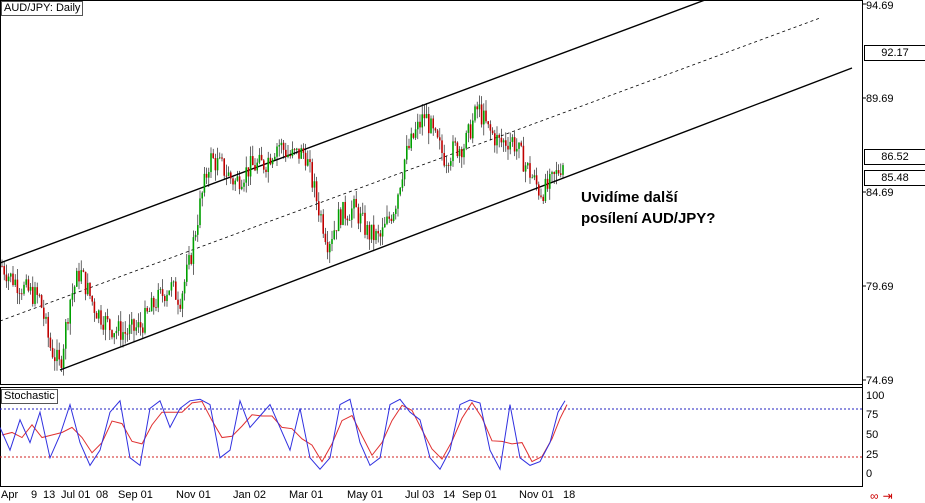 The image size is (925, 503). Describe the element at coordinates (135, 495) in the screenshot. I see `time-axis-label: Sep 01` at that location.